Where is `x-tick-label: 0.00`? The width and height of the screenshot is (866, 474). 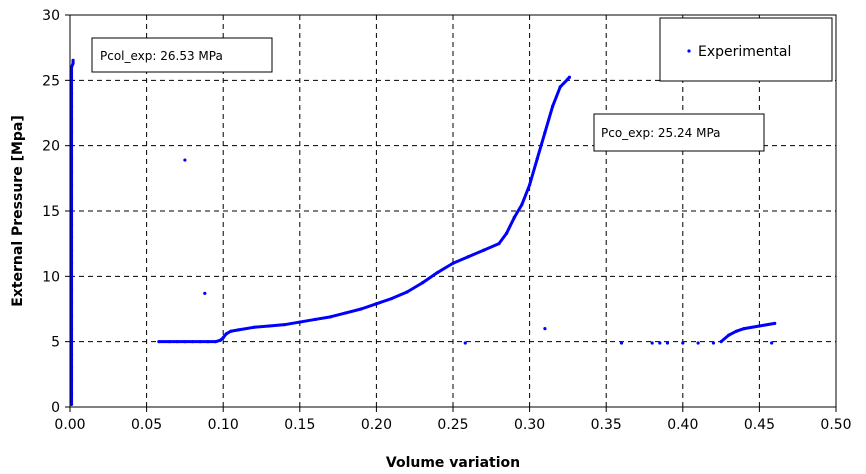 x-tick-label: 0.00 is located at coordinates (69, 425).